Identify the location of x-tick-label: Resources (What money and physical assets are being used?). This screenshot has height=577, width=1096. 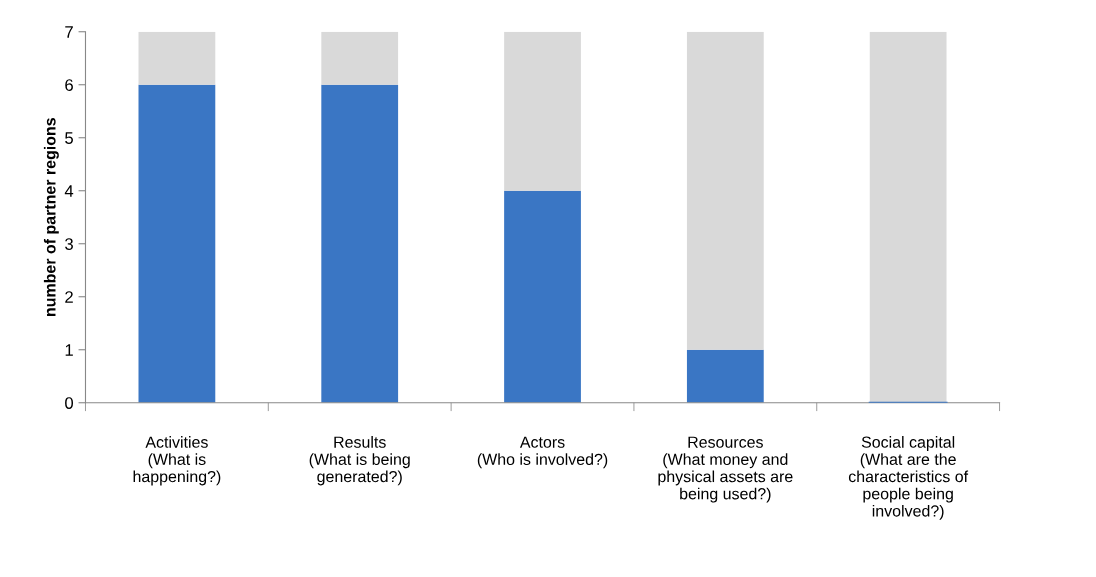
(725, 469).